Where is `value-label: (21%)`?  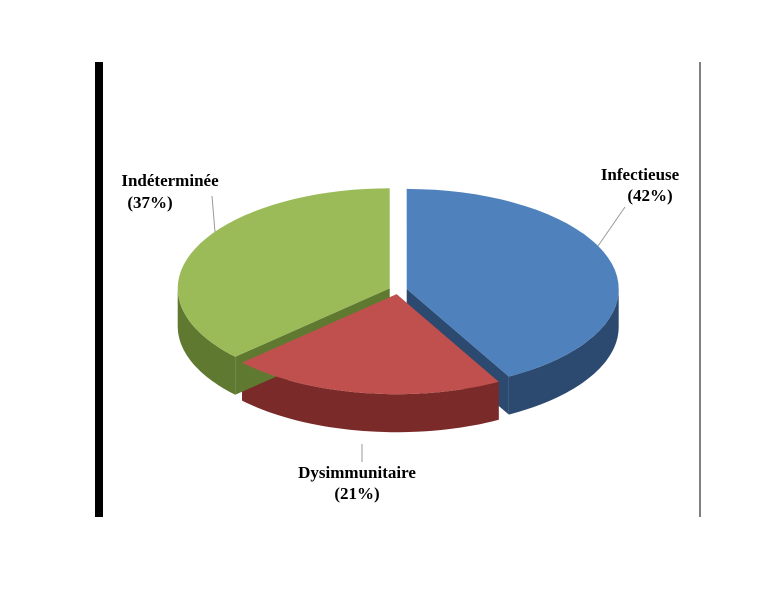
value-label: (21%) is located at coordinates (356, 493).